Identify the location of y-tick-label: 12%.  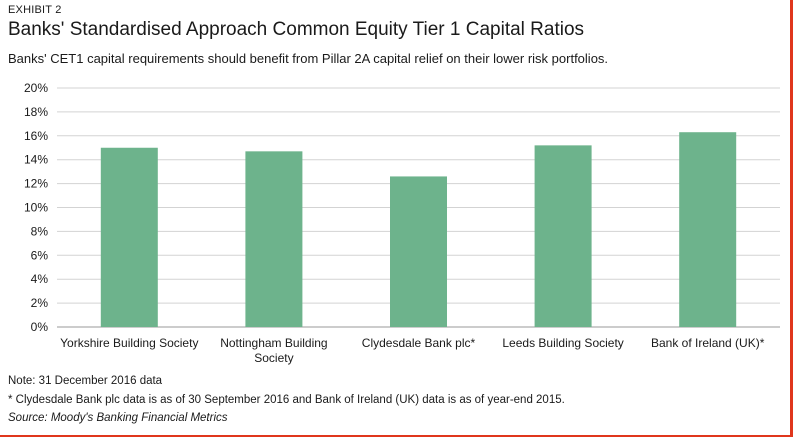
(36, 184).